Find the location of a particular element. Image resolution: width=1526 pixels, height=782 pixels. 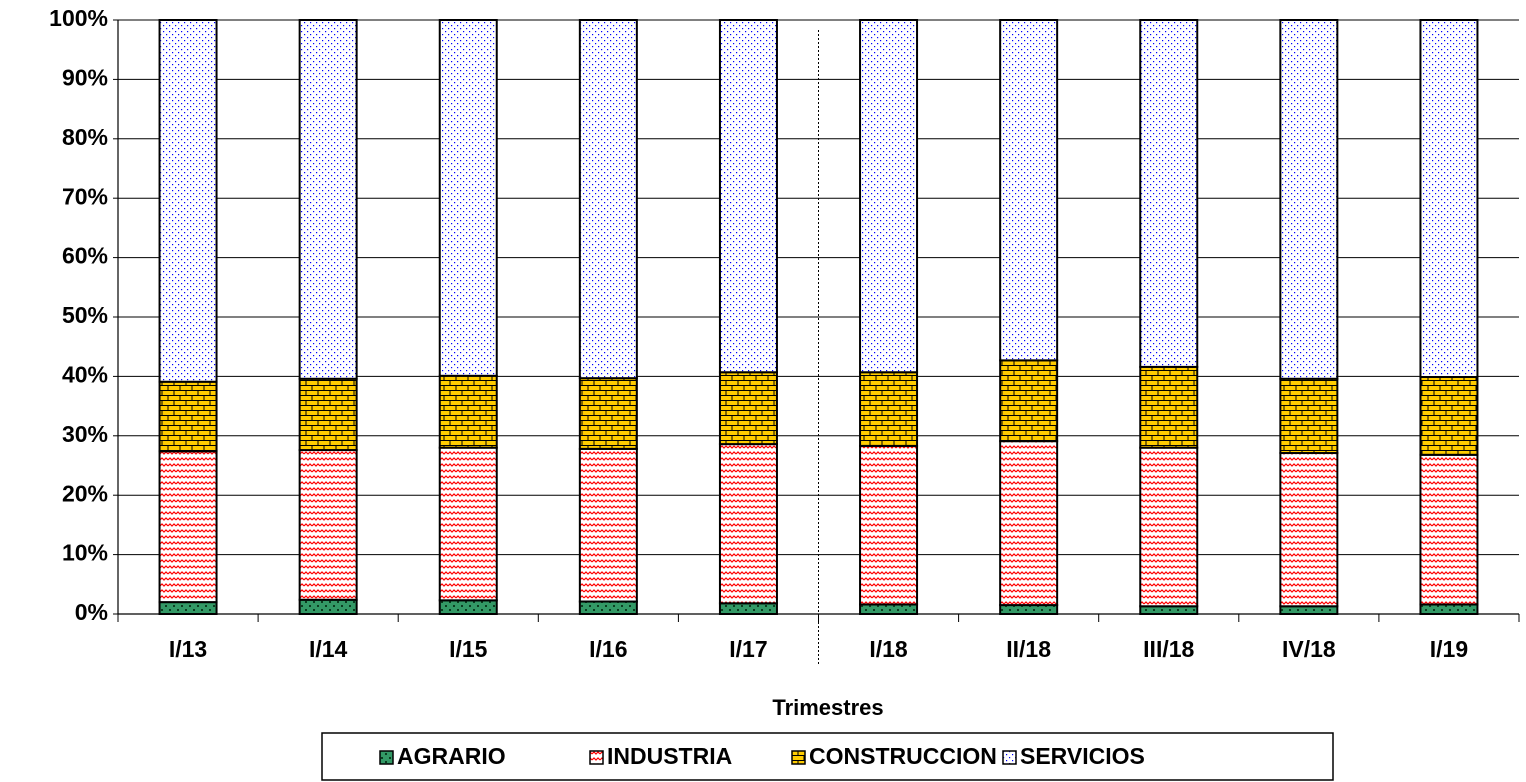

y-tick-label: 100% is located at coordinates (78, 18).